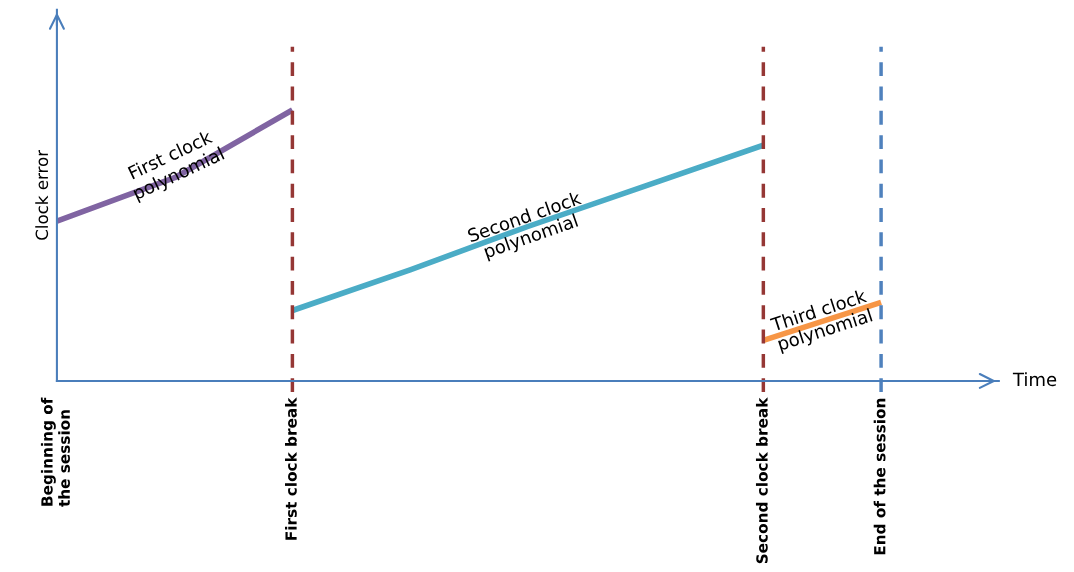  I want to click on y-axis-title: Clock error, so click(42, 194).